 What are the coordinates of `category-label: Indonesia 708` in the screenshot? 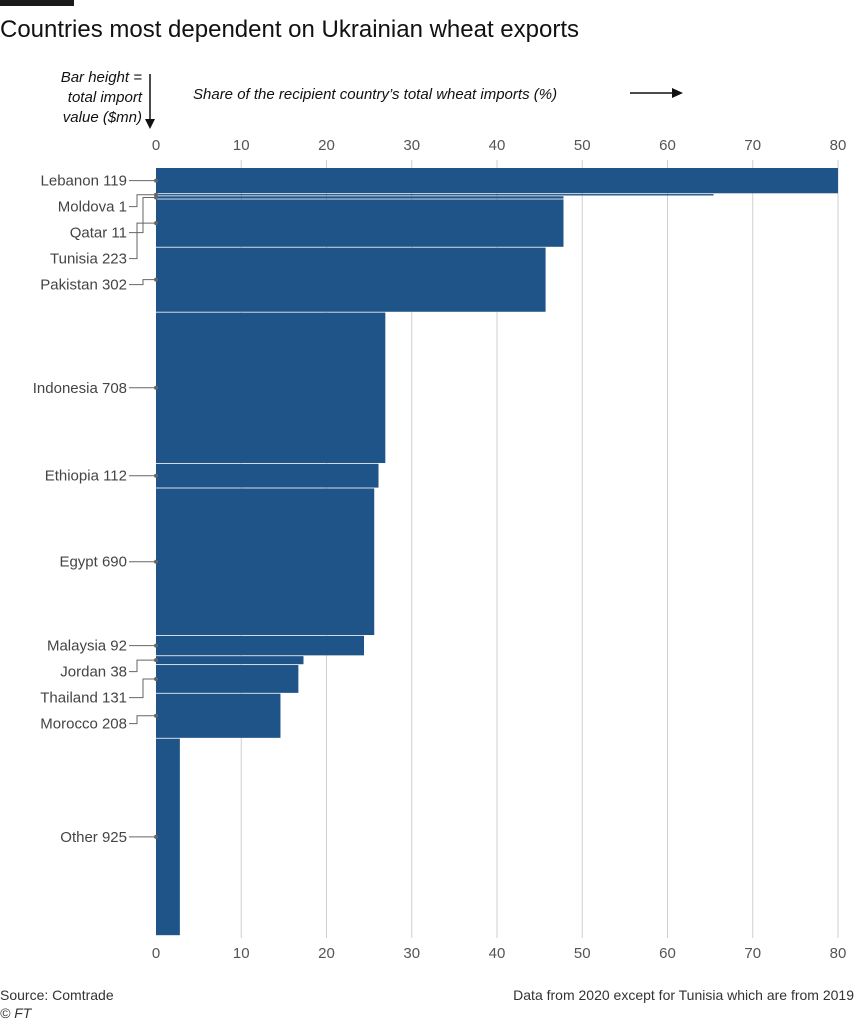 It's located at (80, 388).